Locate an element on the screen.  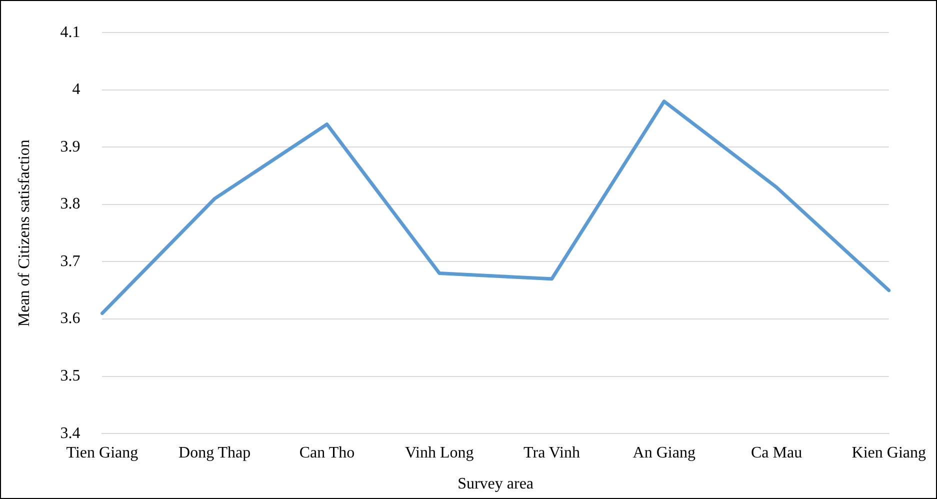
y-axis-title: Mean of Citizens satisfaction is located at coordinates (24, 233).